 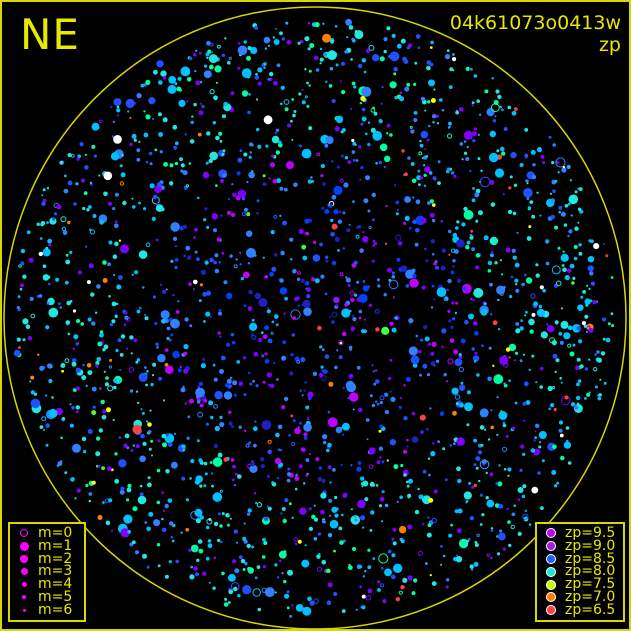 What do you see at coordinates (590, 609) in the screenshot?
I see `zp-label: zp=6.5` at bounding box center [590, 609].